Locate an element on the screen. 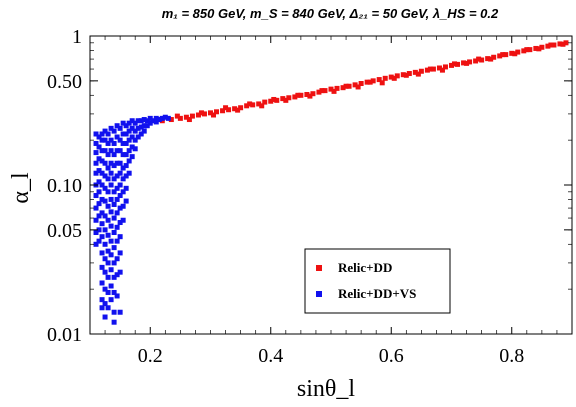  x-tick-label: 0.8 is located at coordinates (511, 356).